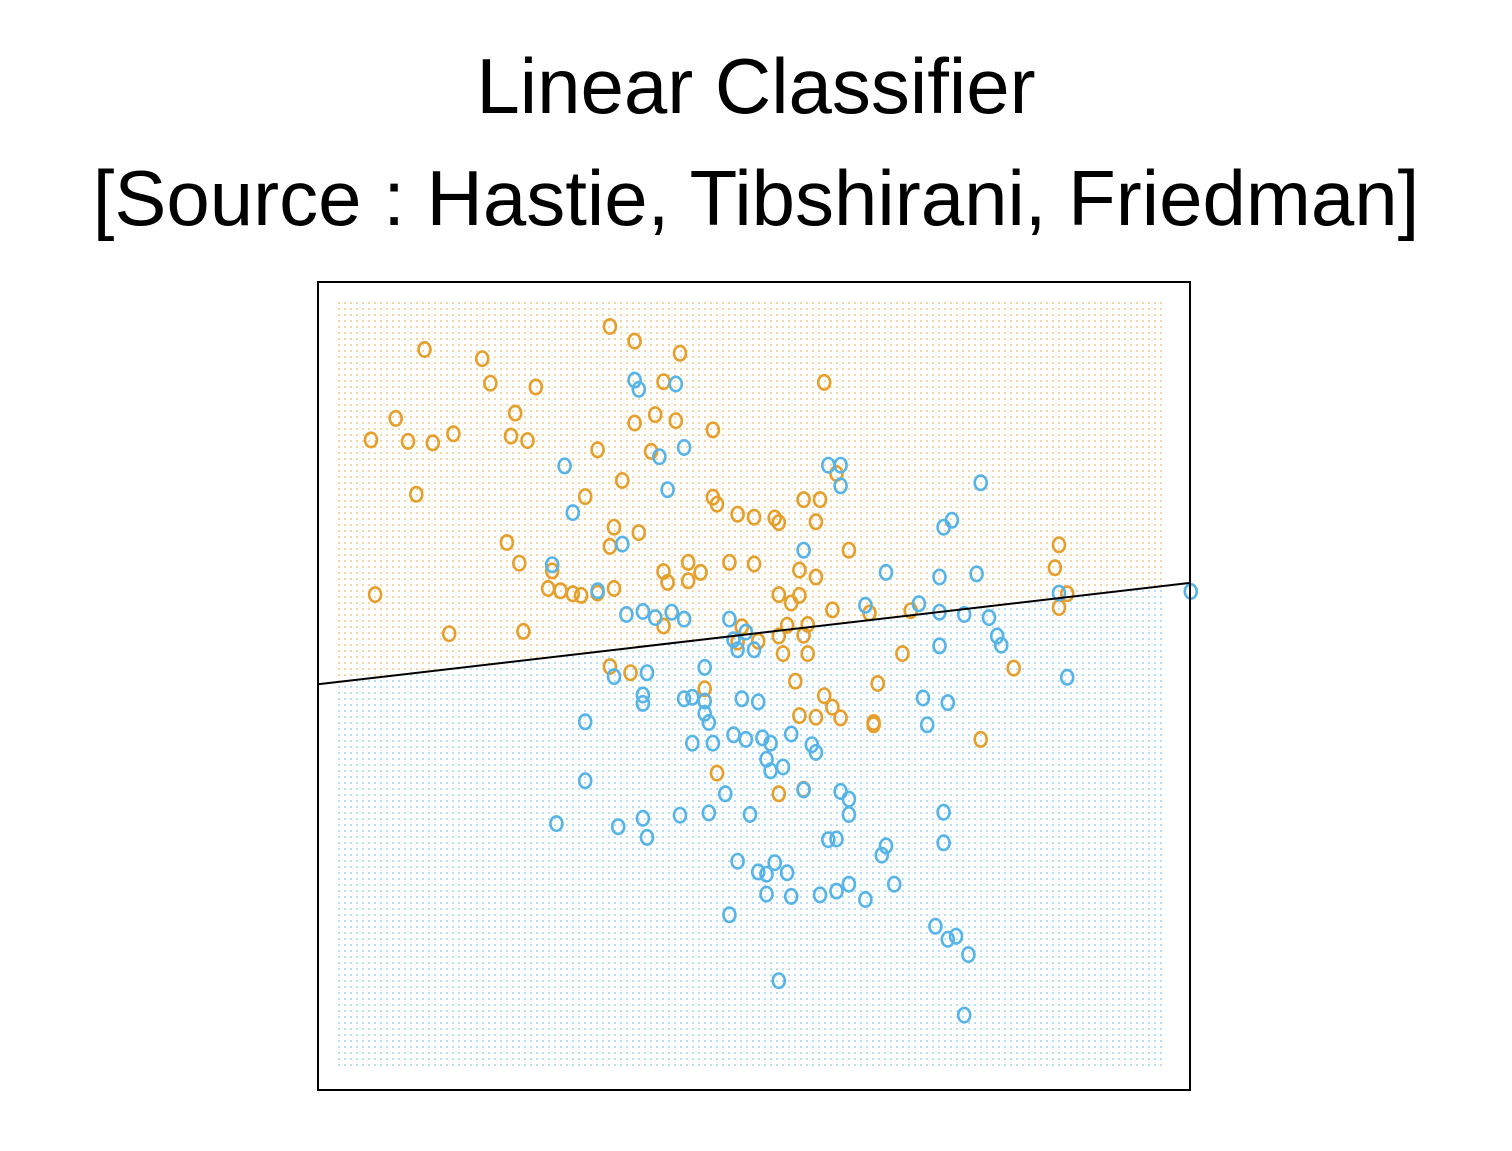 Image resolution: width=1512 pixels, height=1151 pixels. I want to click on decision-boundary-line, so click(754, 633).